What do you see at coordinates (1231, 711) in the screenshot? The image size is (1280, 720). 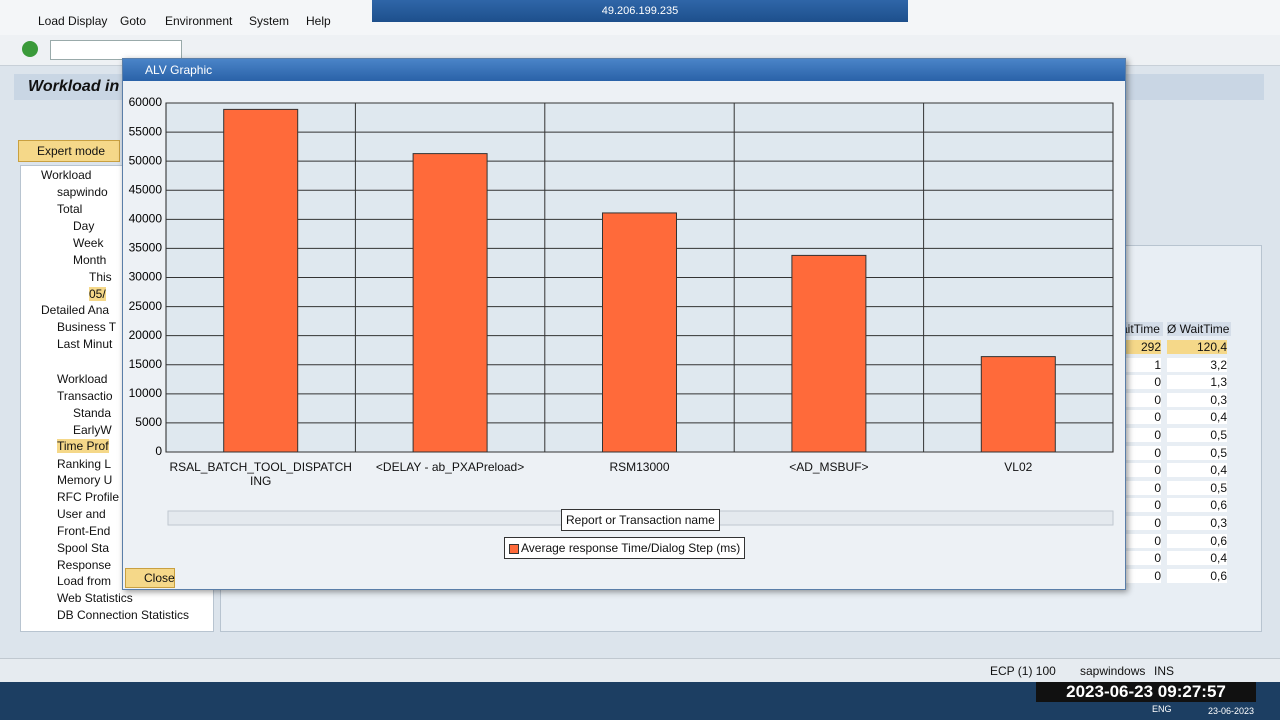 I see `date: 23-06-2023` at bounding box center [1231, 711].